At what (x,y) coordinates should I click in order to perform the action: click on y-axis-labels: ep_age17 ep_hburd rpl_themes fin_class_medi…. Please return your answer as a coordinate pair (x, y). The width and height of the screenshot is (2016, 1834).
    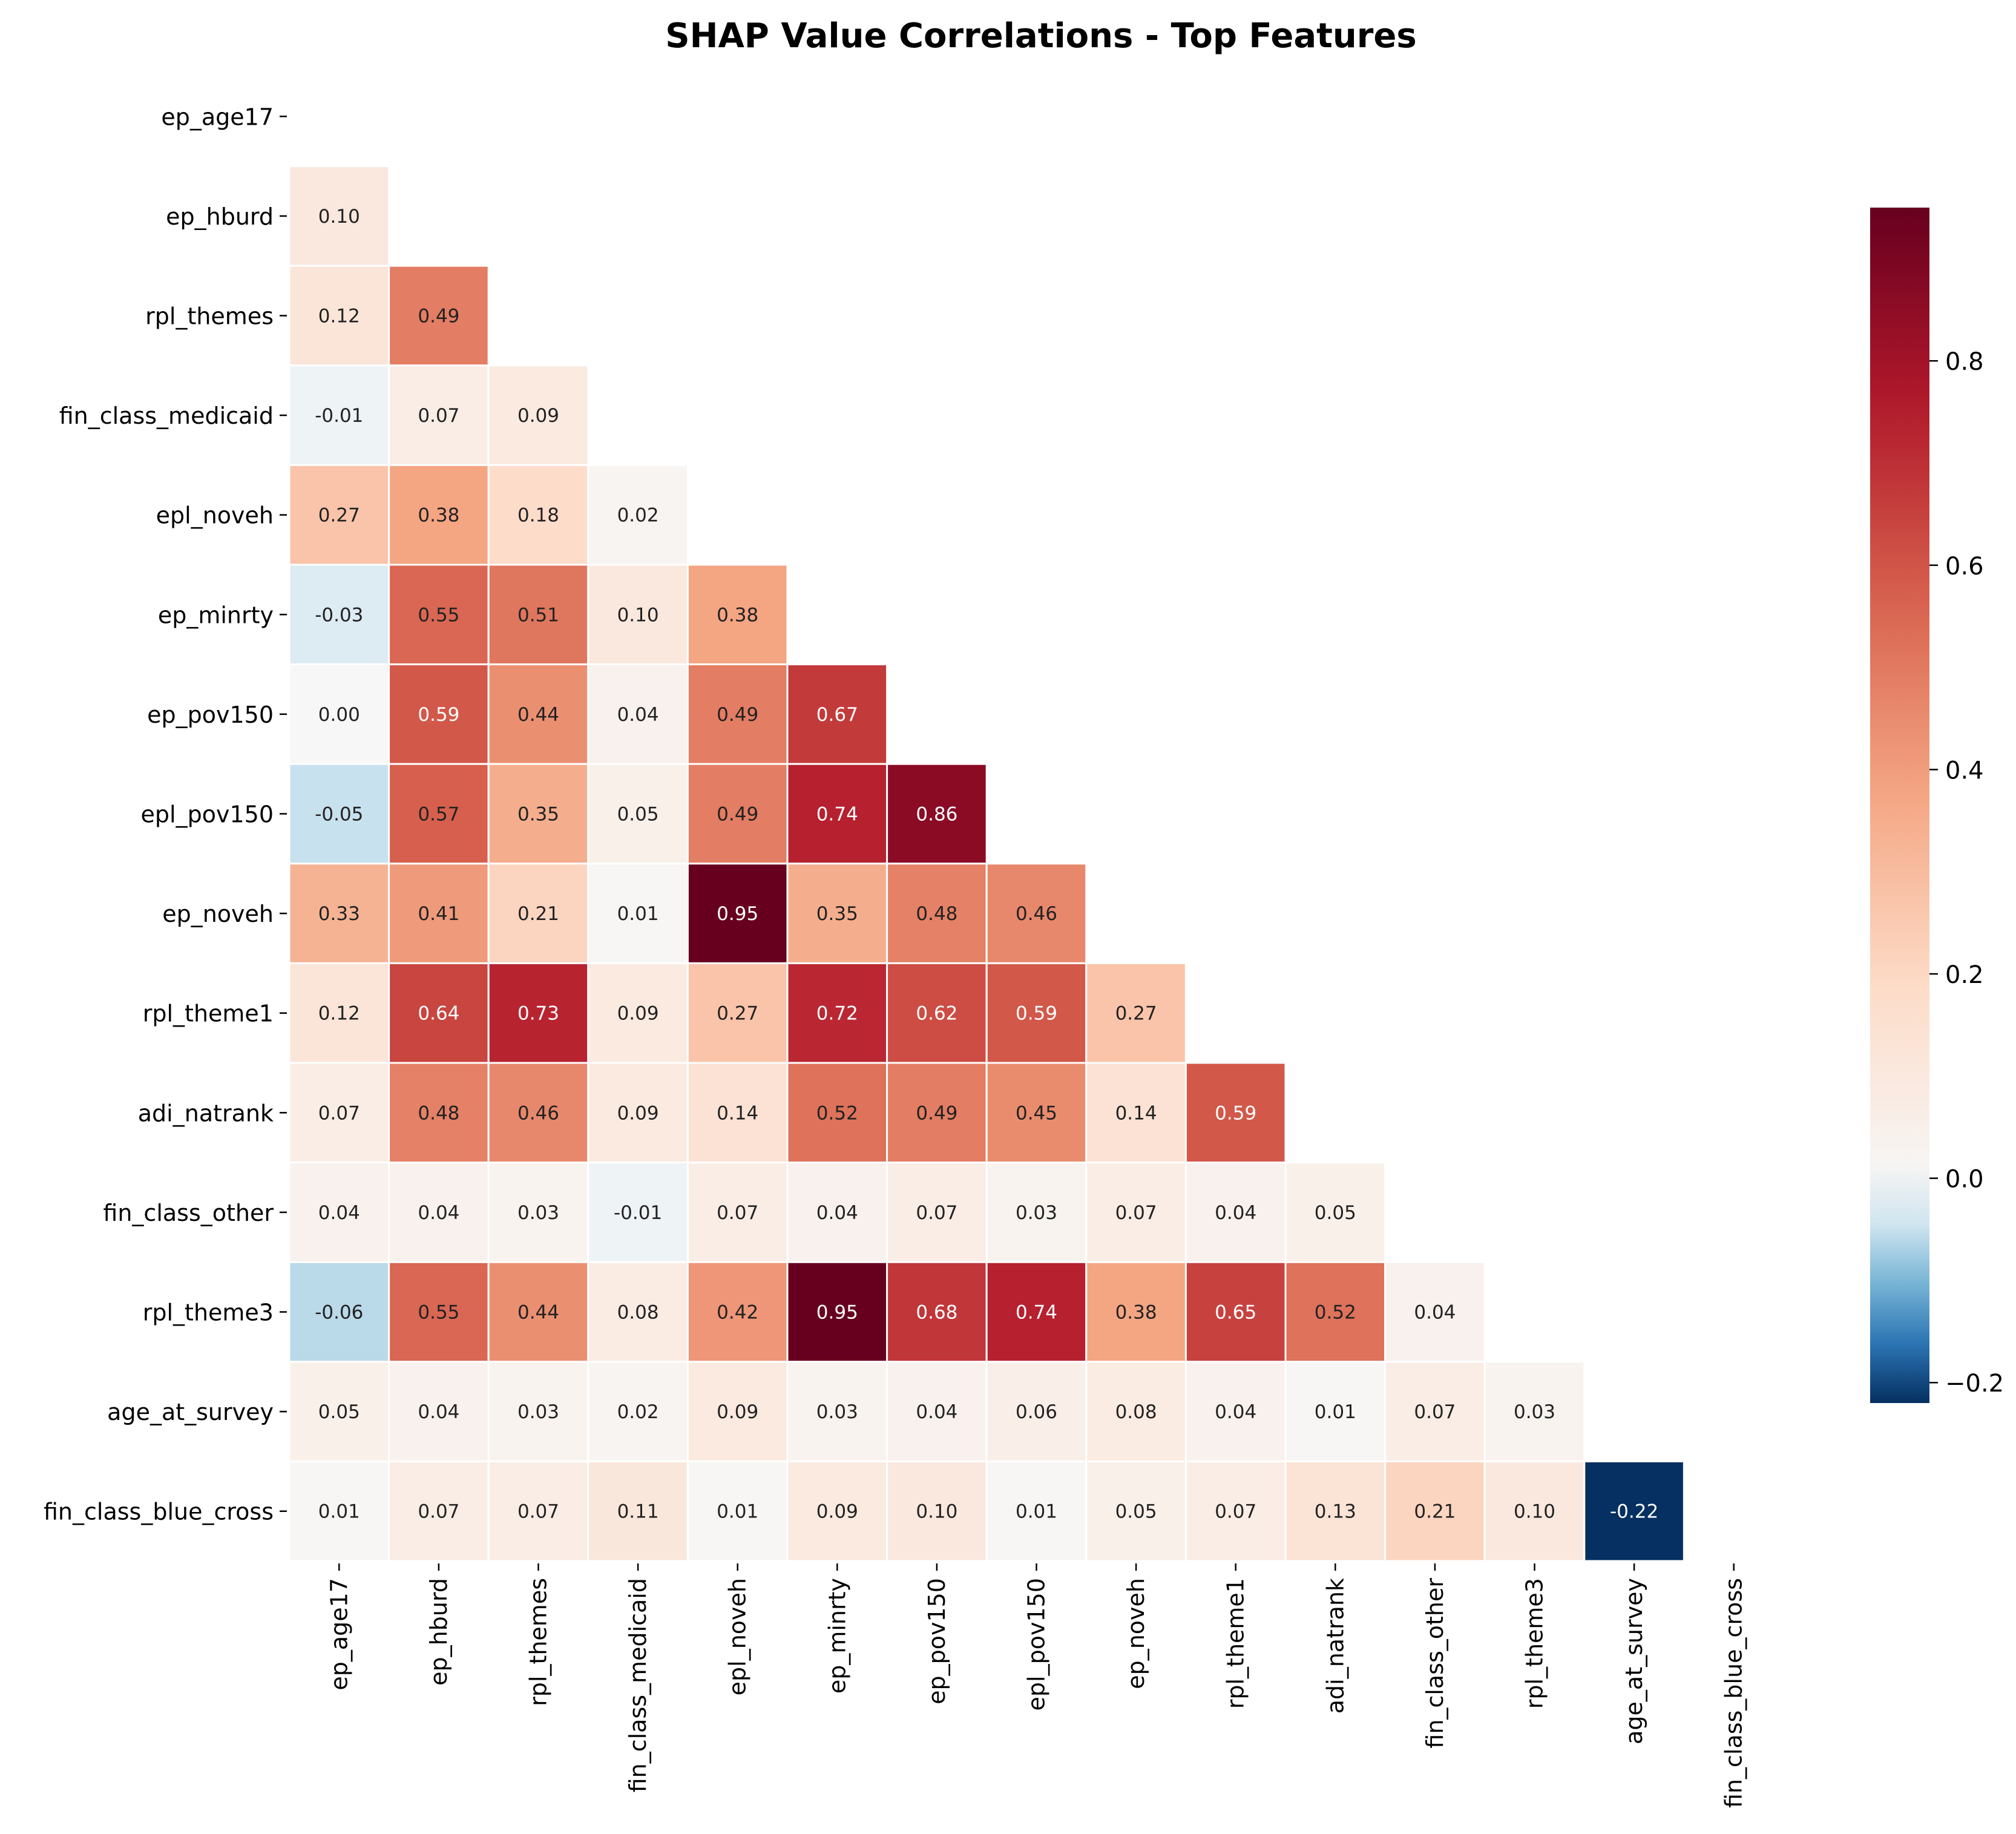
    Looking at the image, I should click on (166, 815).